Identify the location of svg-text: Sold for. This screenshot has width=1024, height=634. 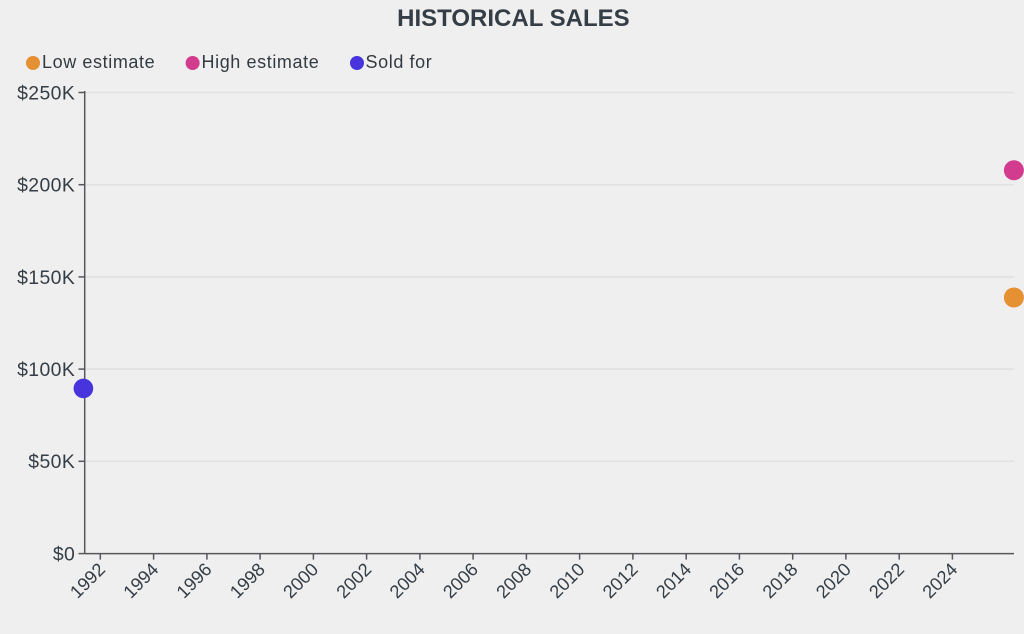
(399, 62).